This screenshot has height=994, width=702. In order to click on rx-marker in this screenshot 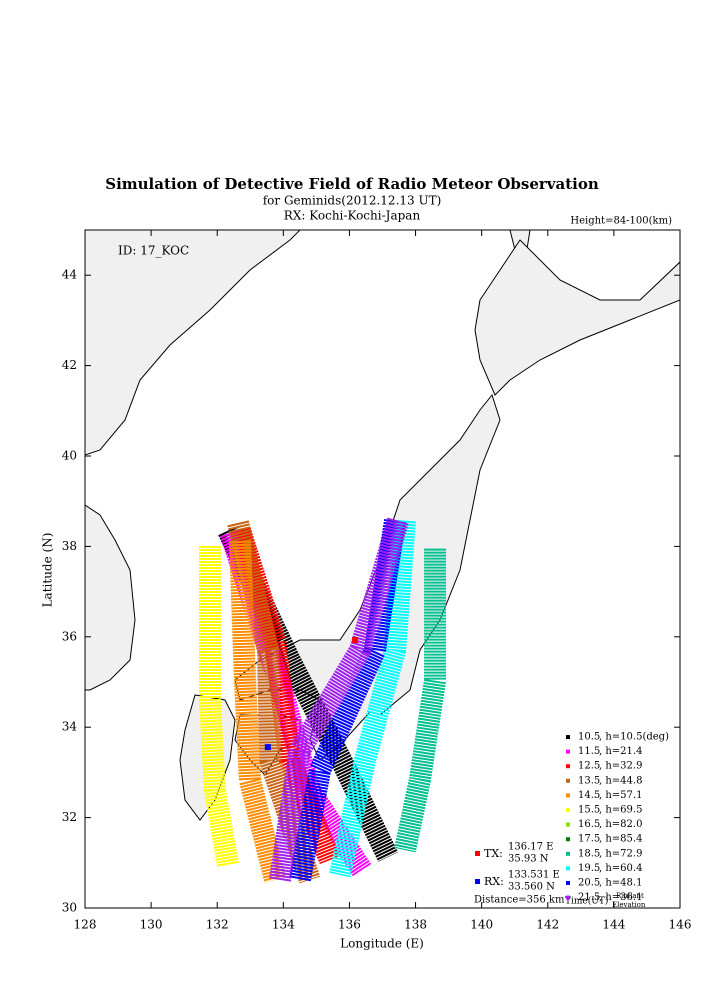, I will do `click(267, 747)`.